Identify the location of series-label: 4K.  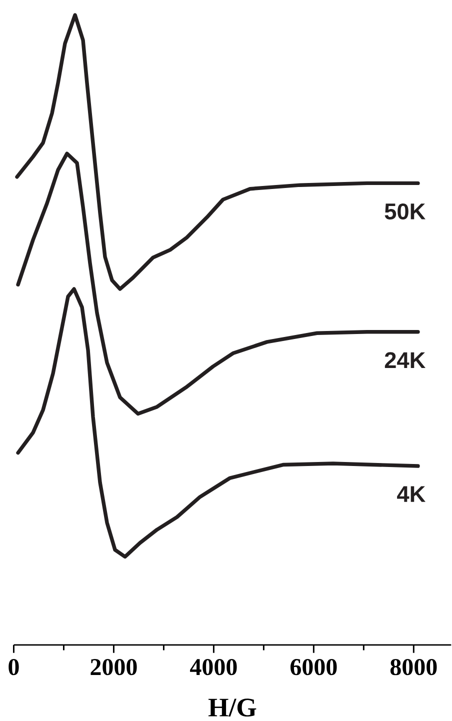
(411, 494).